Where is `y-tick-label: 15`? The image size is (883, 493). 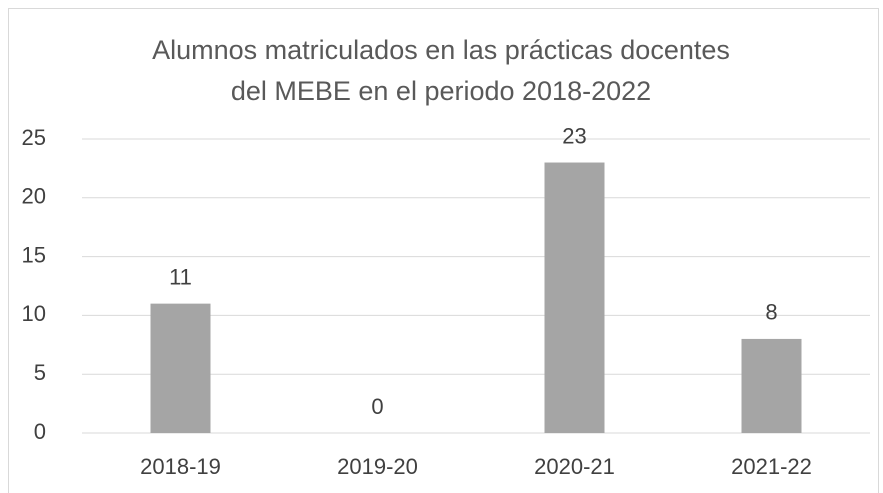 y-tick-label: 15 is located at coordinates (34, 254).